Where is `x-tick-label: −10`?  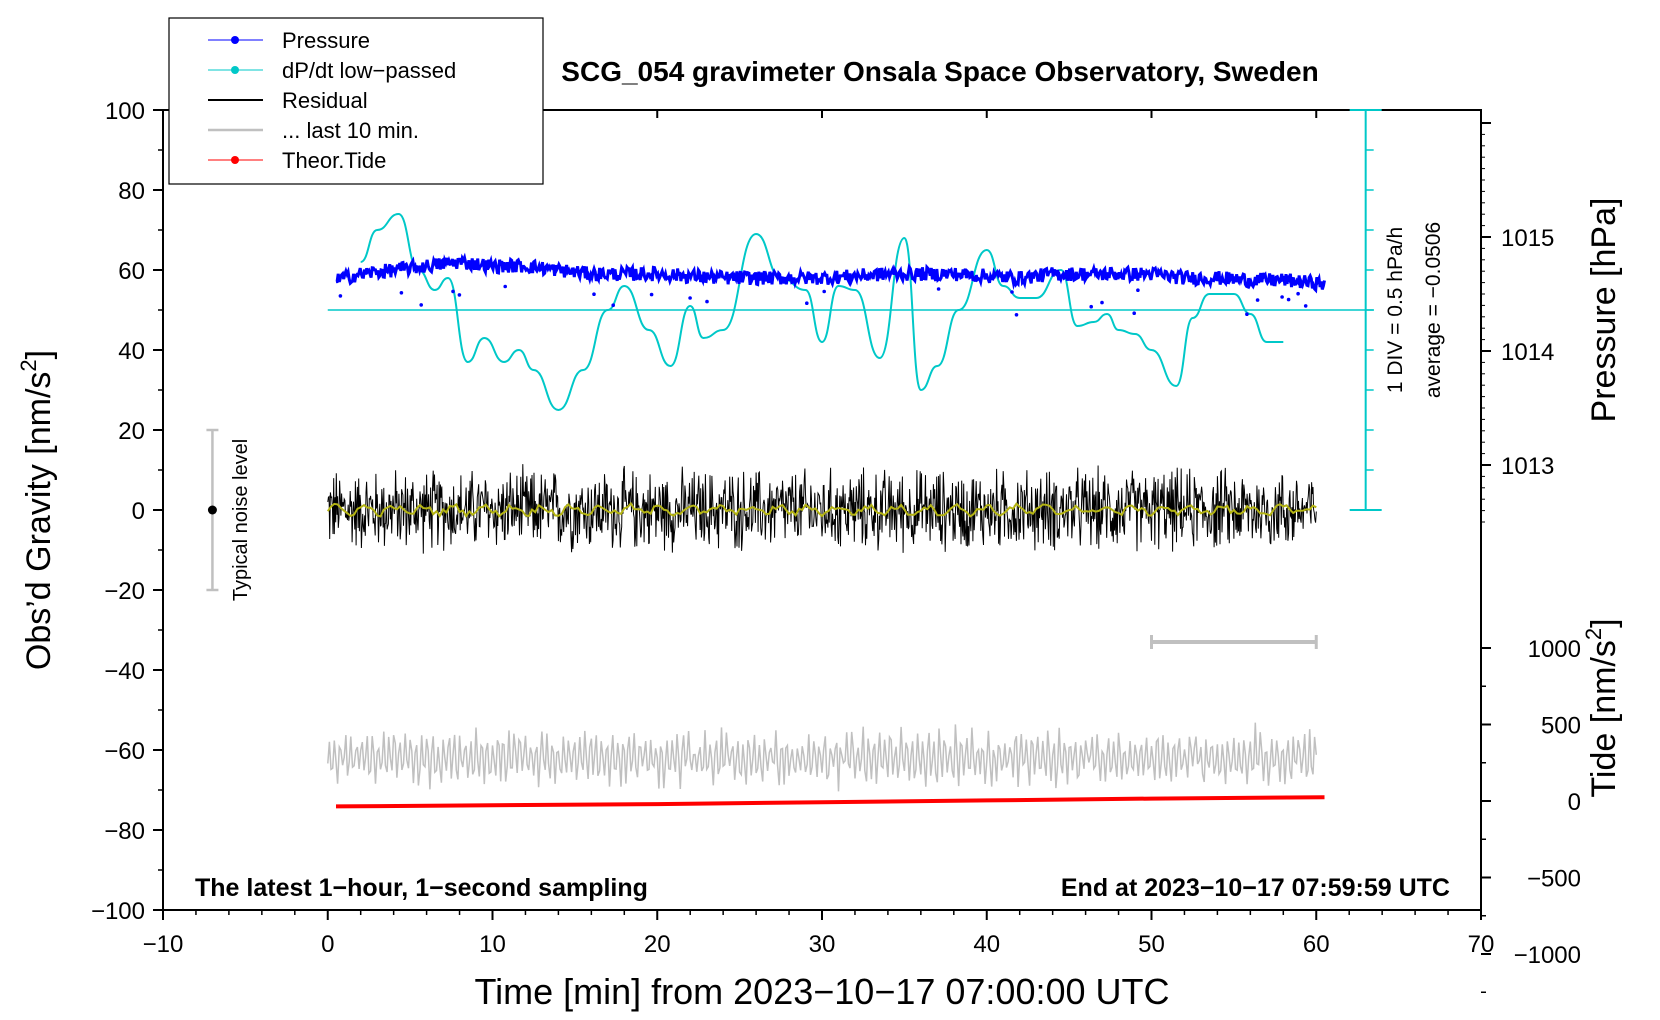
x-tick-label: −10 is located at coordinates (163, 944).